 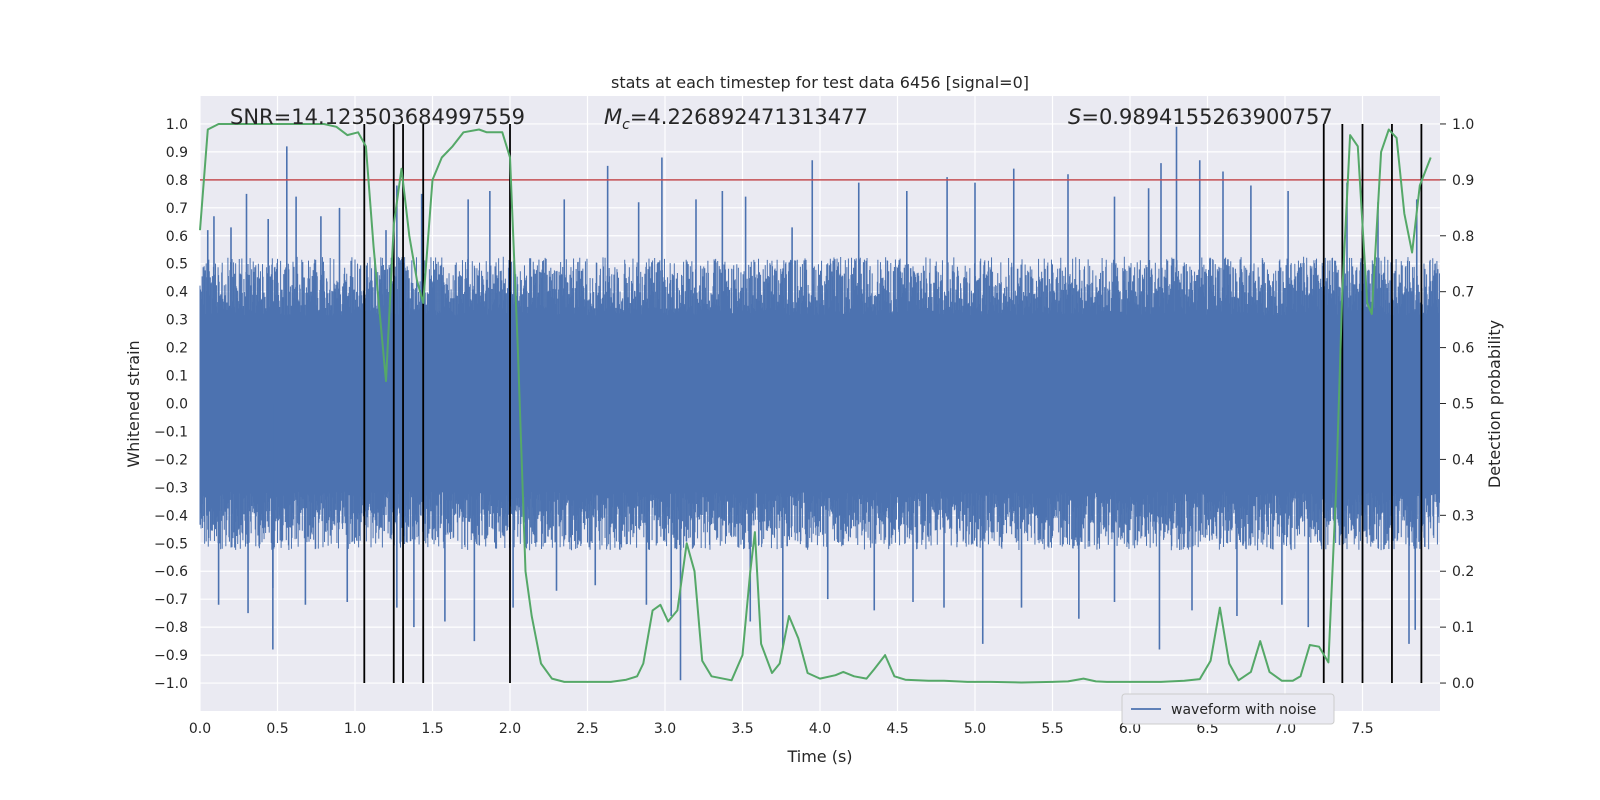 I want to click on y-tick-label: 0.5, so click(x=177, y=265).